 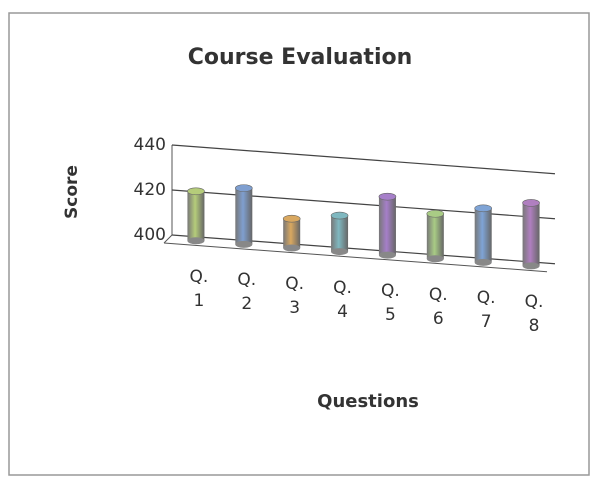 I want to click on x-tick-label: Q. 5, so click(x=390, y=303).